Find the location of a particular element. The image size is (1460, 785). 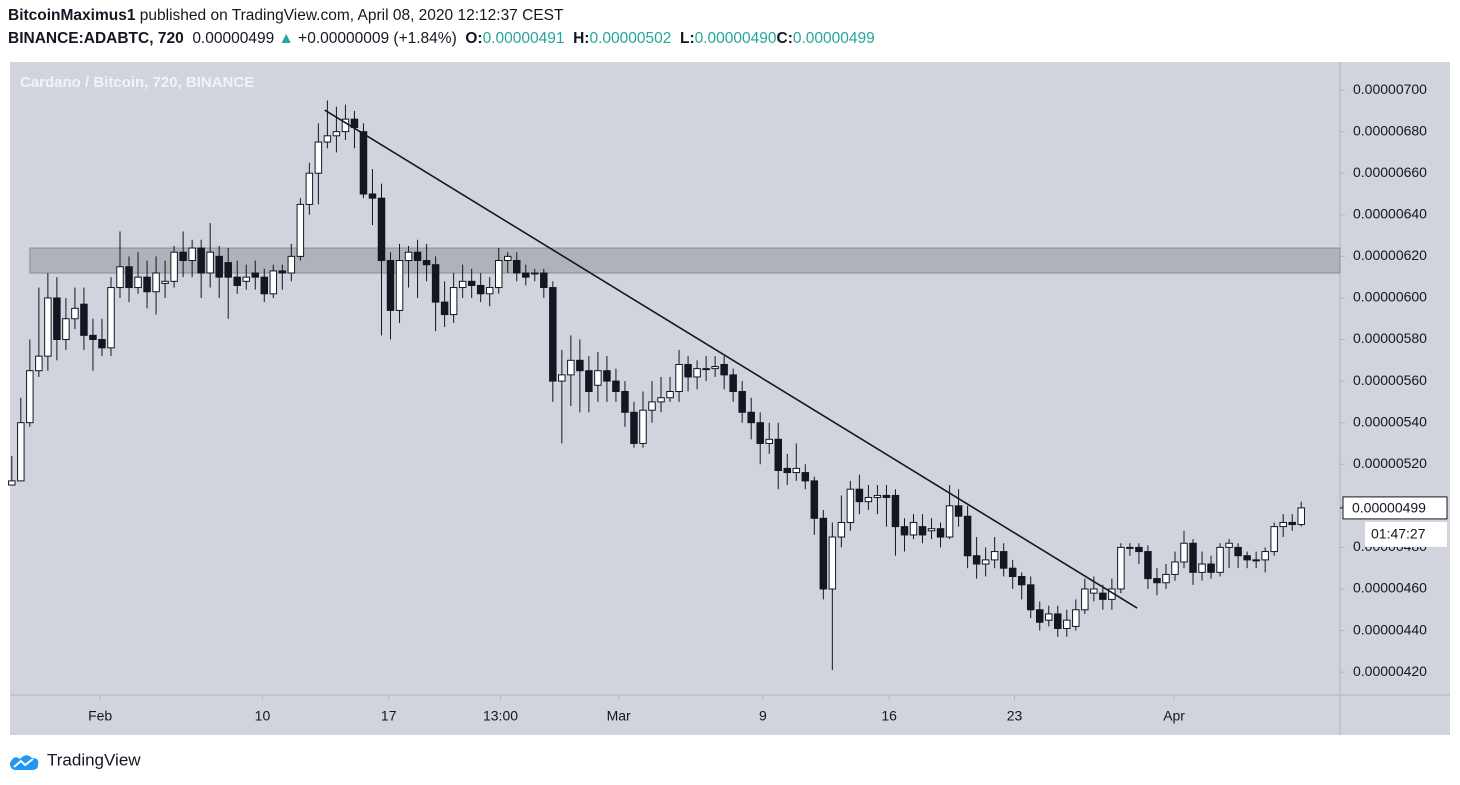

l: 0.00000490 is located at coordinates (735, 38).